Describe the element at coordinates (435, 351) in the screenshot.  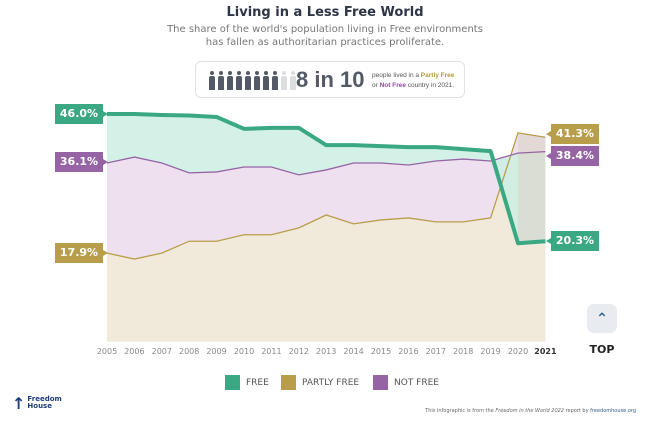
I see `x-tick-label: 2017` at that location.